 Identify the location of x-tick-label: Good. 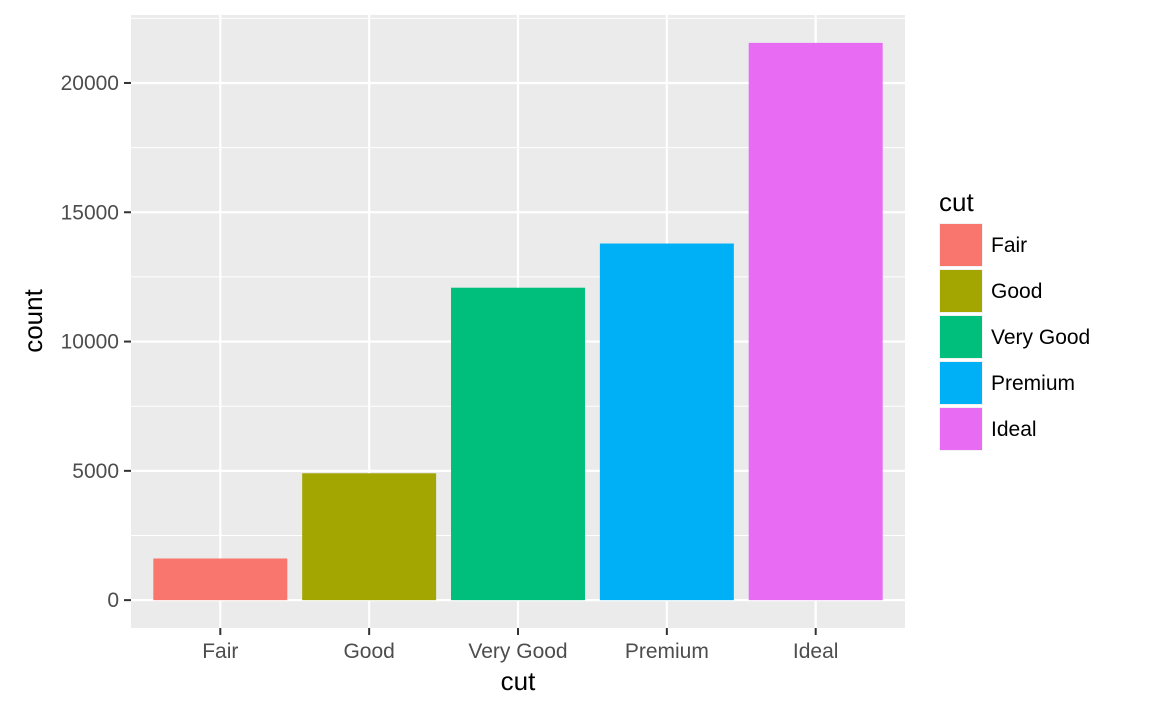
(368, 651).